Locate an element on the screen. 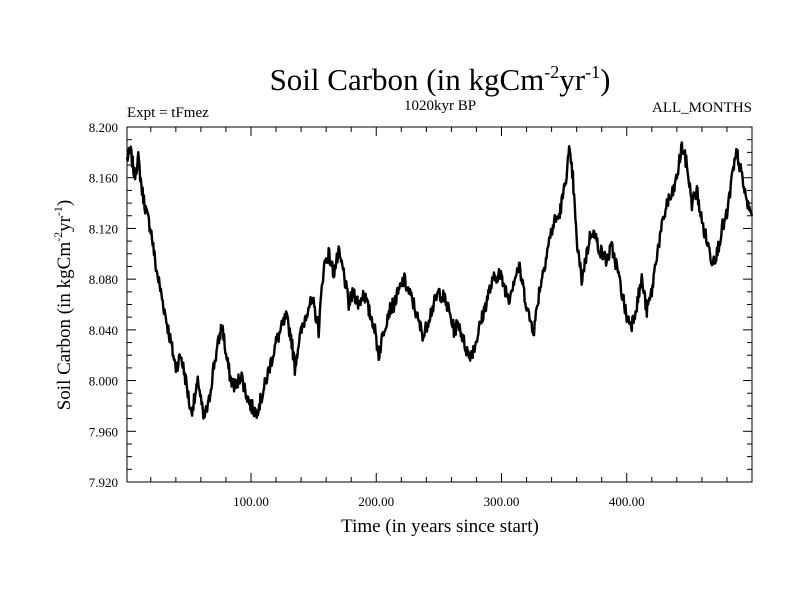 The image size is (800, 600). chart-title-sup1: -2 is located at coordinates (551, 72).